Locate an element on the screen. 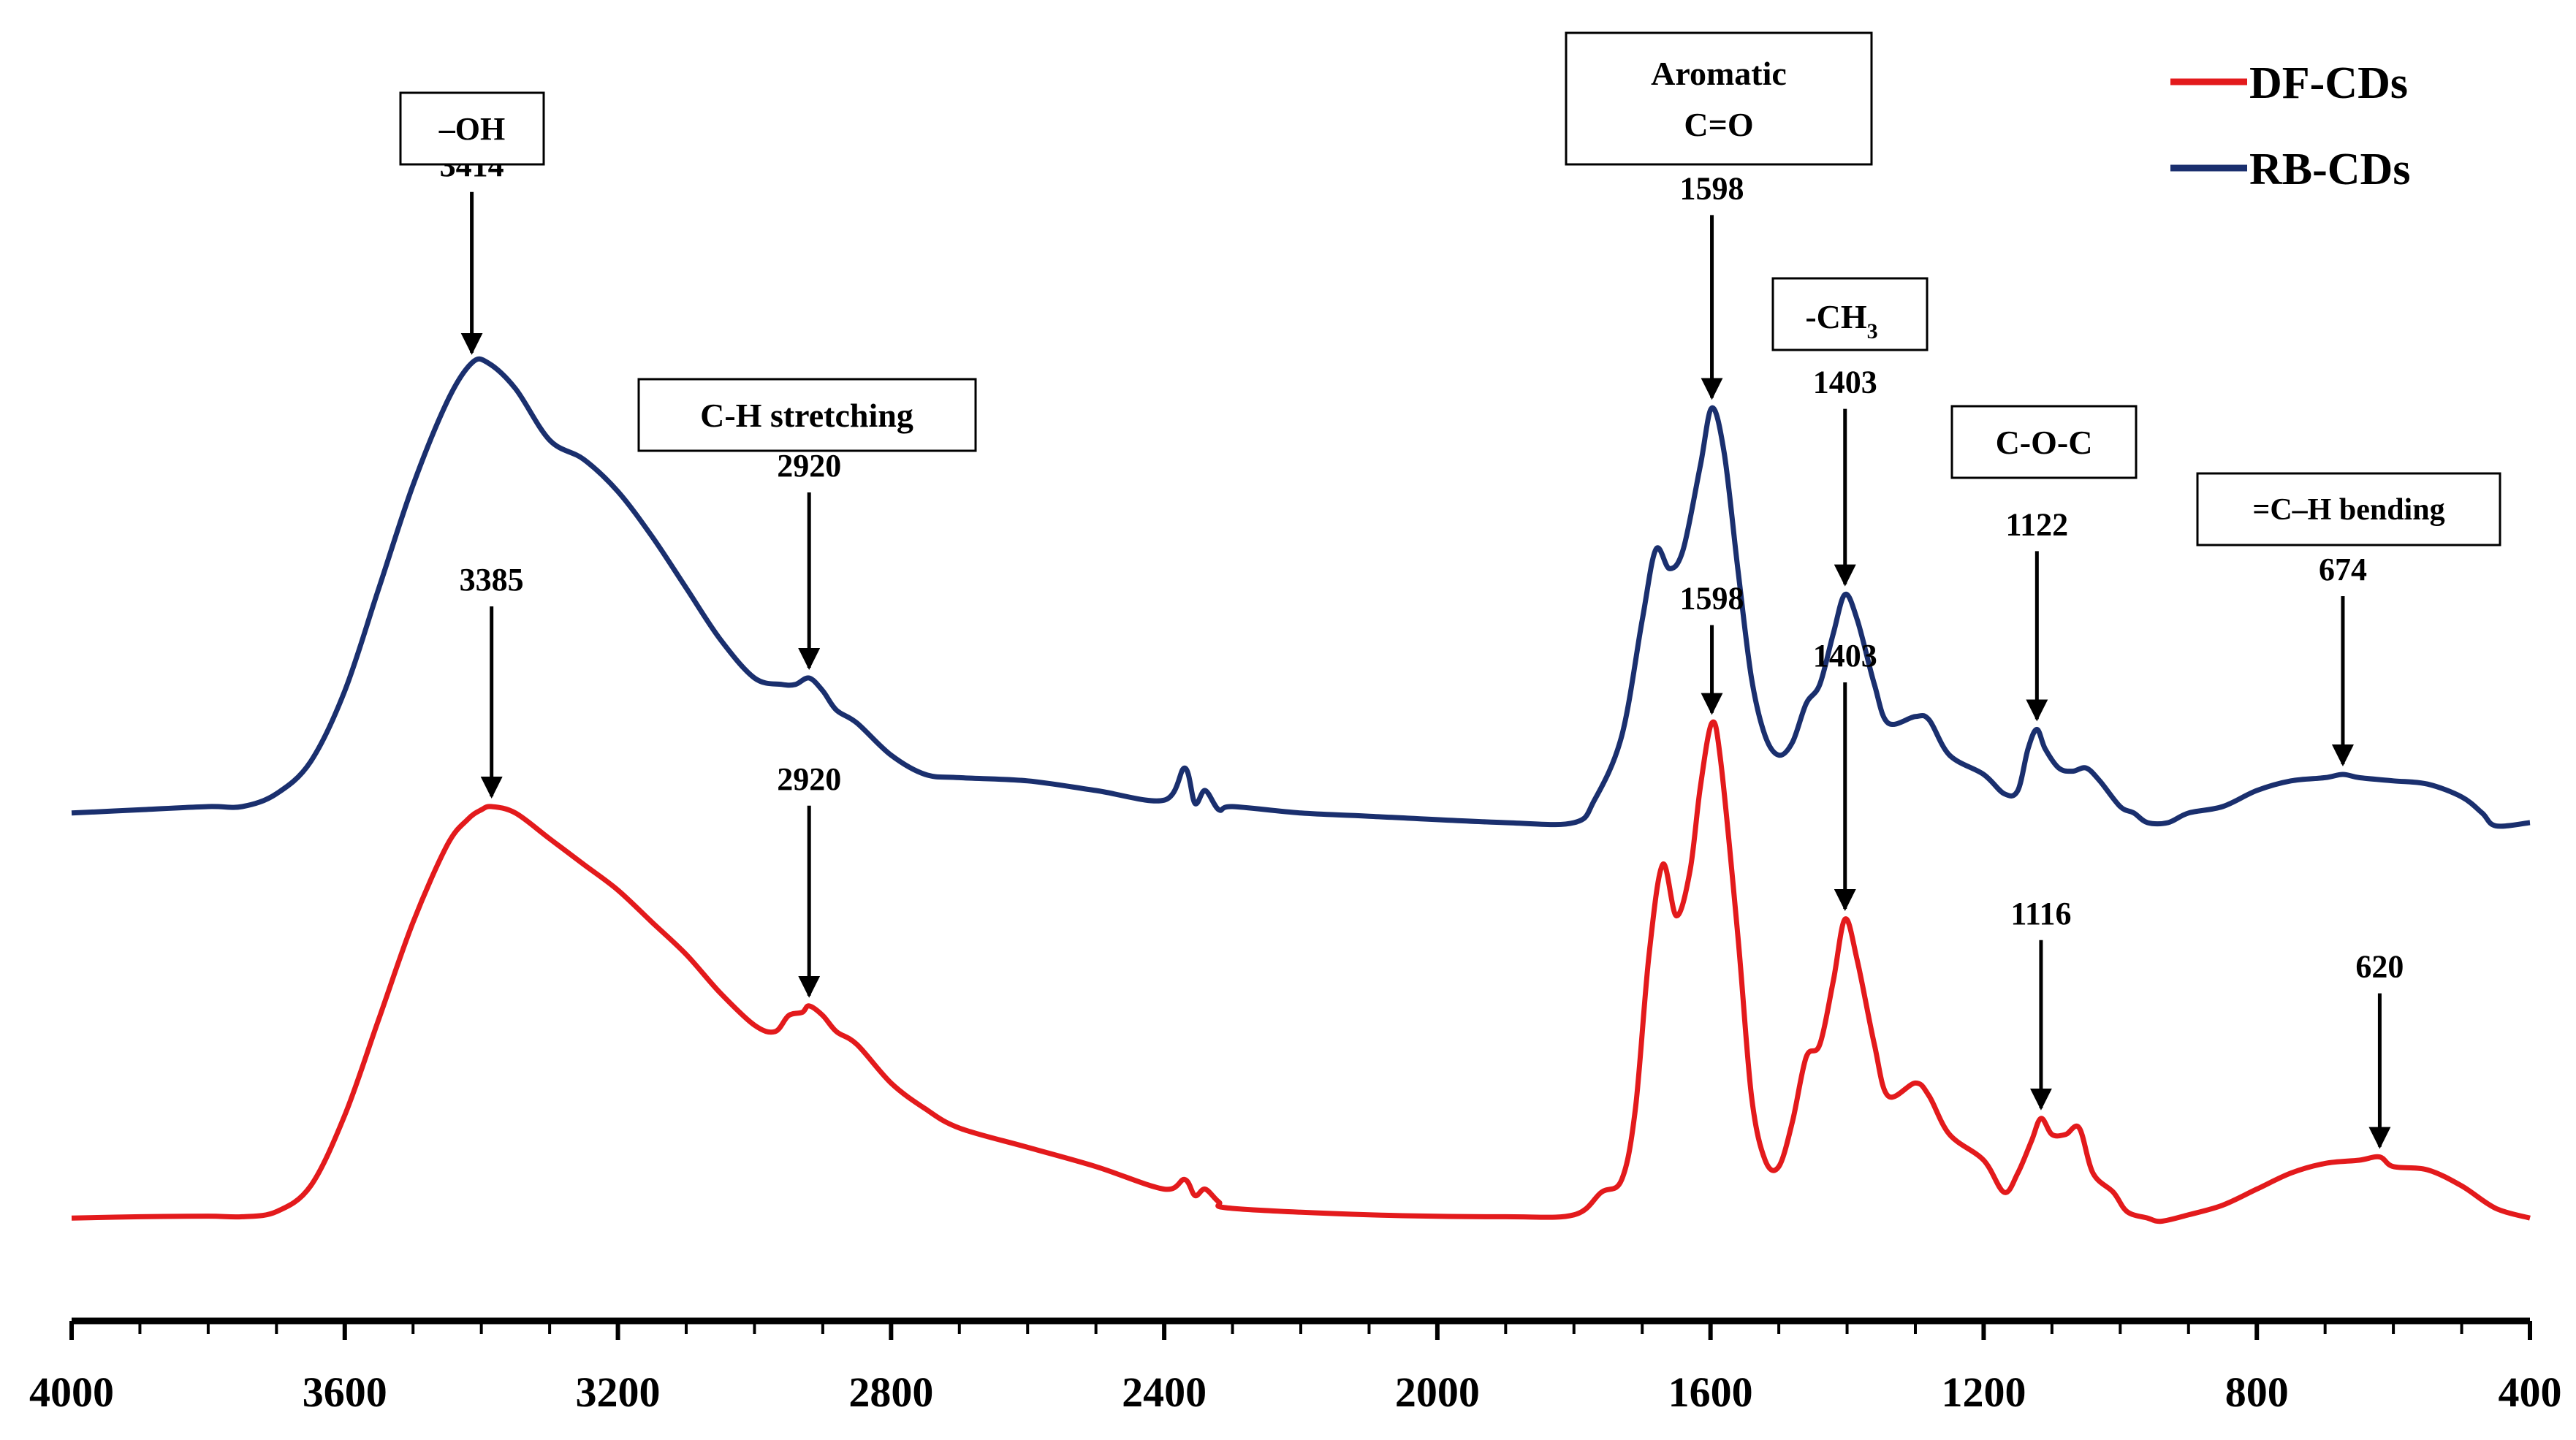  annotation-ch-bending-box is located at coordinates (2348, 509).